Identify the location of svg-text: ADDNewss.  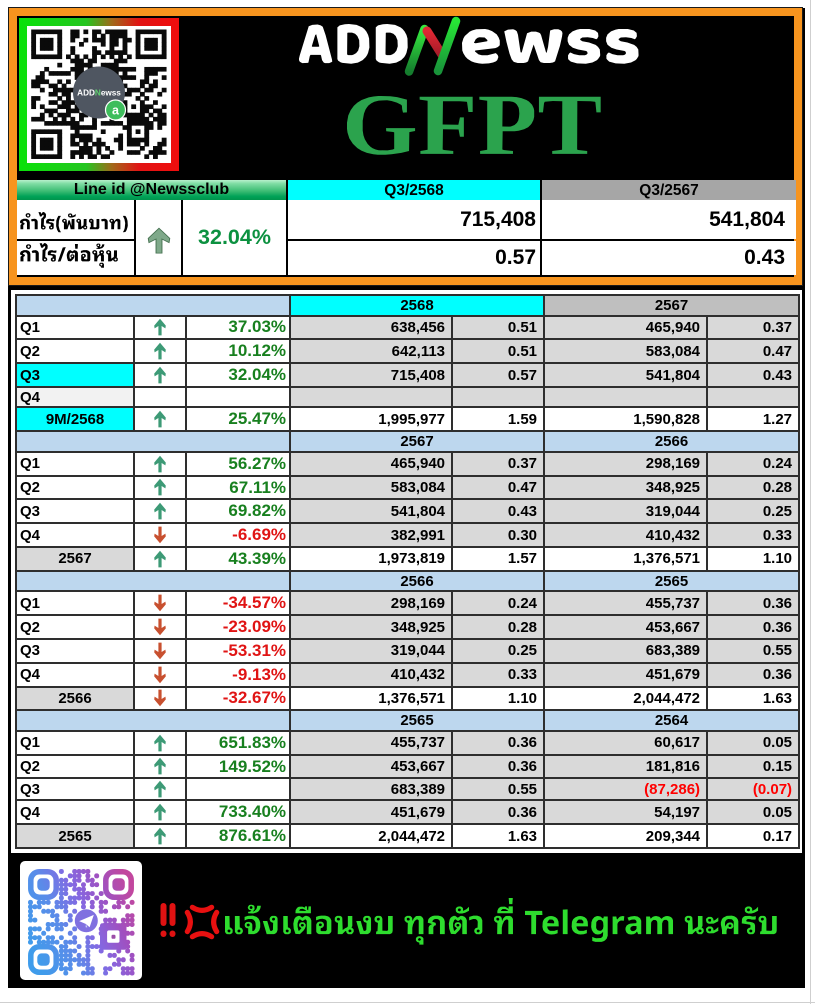
(99, 93).